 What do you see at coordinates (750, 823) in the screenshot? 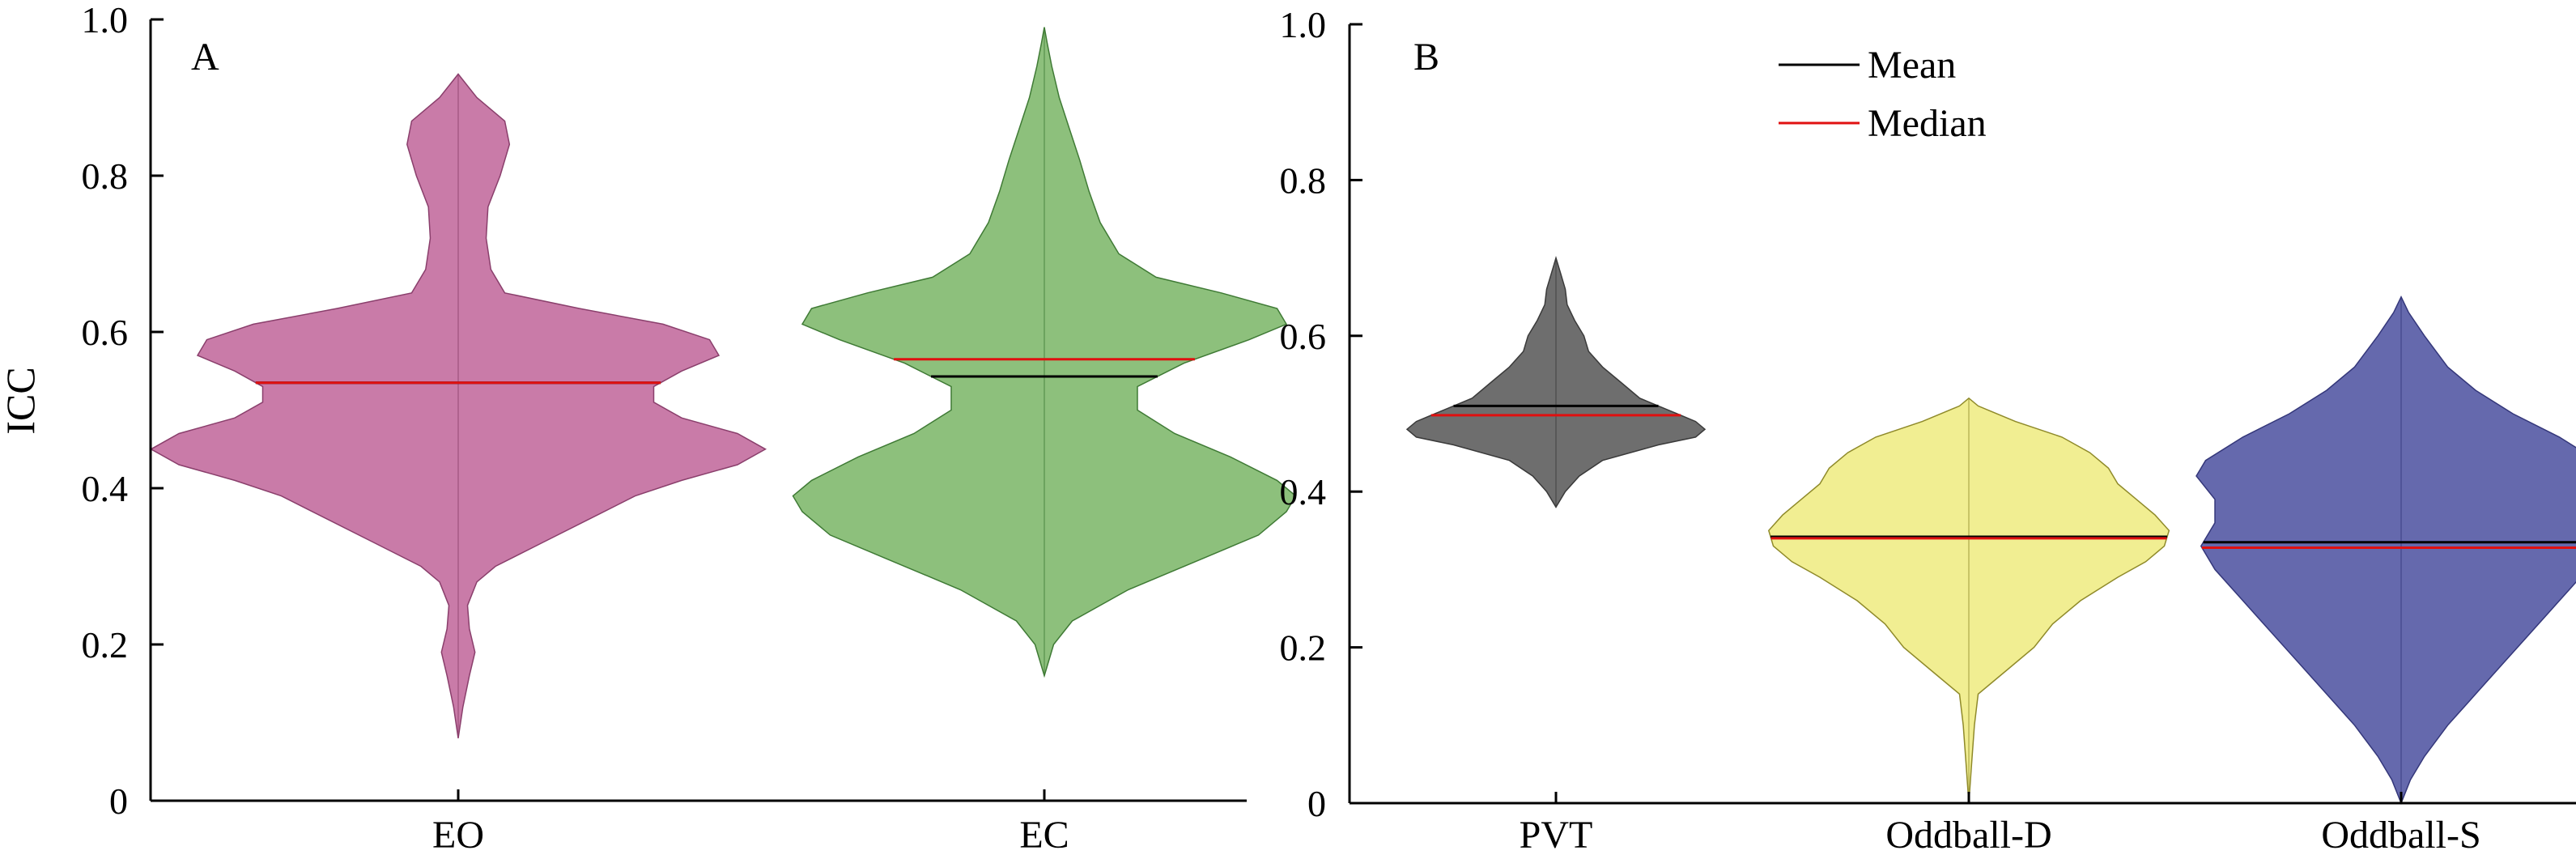
I see `panel-a-x-labels: EO EC` at bounding box center [750, 823].